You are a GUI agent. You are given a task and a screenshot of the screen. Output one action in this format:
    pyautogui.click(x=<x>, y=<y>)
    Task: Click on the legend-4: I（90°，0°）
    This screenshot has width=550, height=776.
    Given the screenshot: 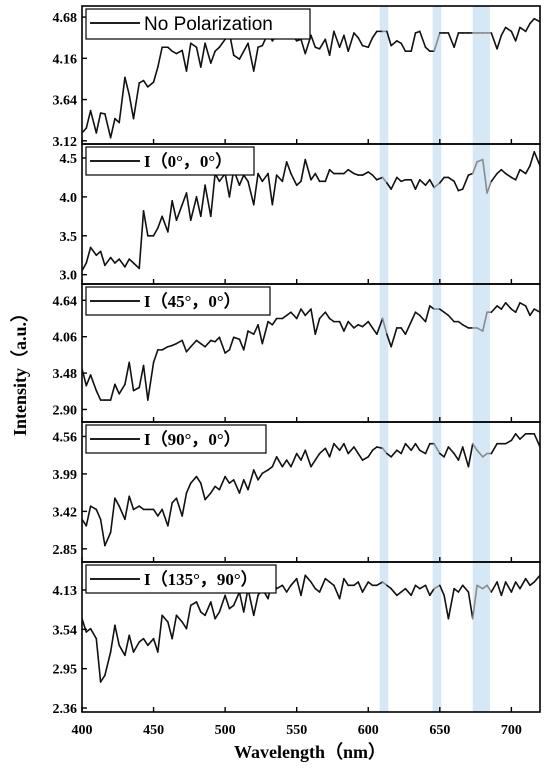 What is the action you would take?
    pyautogui.click(x=176, y=439)
    